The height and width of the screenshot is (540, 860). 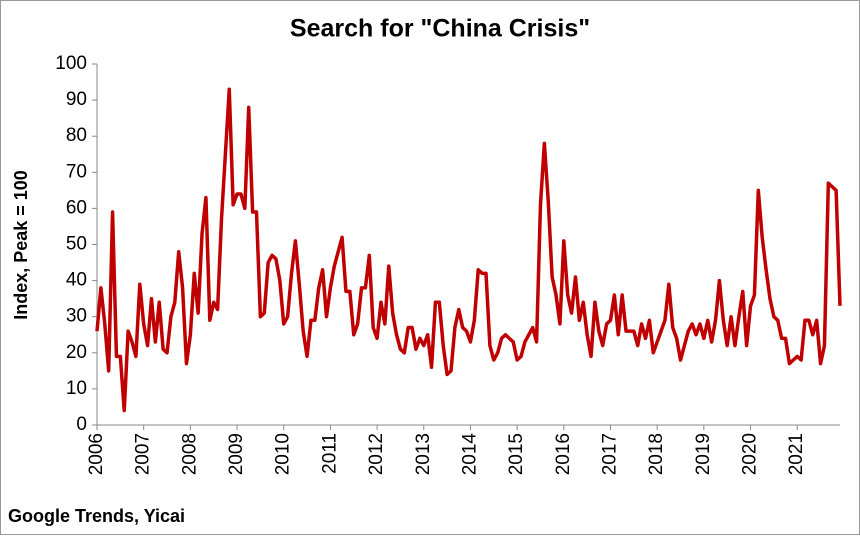 I want to click on y-tick-label: 0, so click(x=81, y=424).